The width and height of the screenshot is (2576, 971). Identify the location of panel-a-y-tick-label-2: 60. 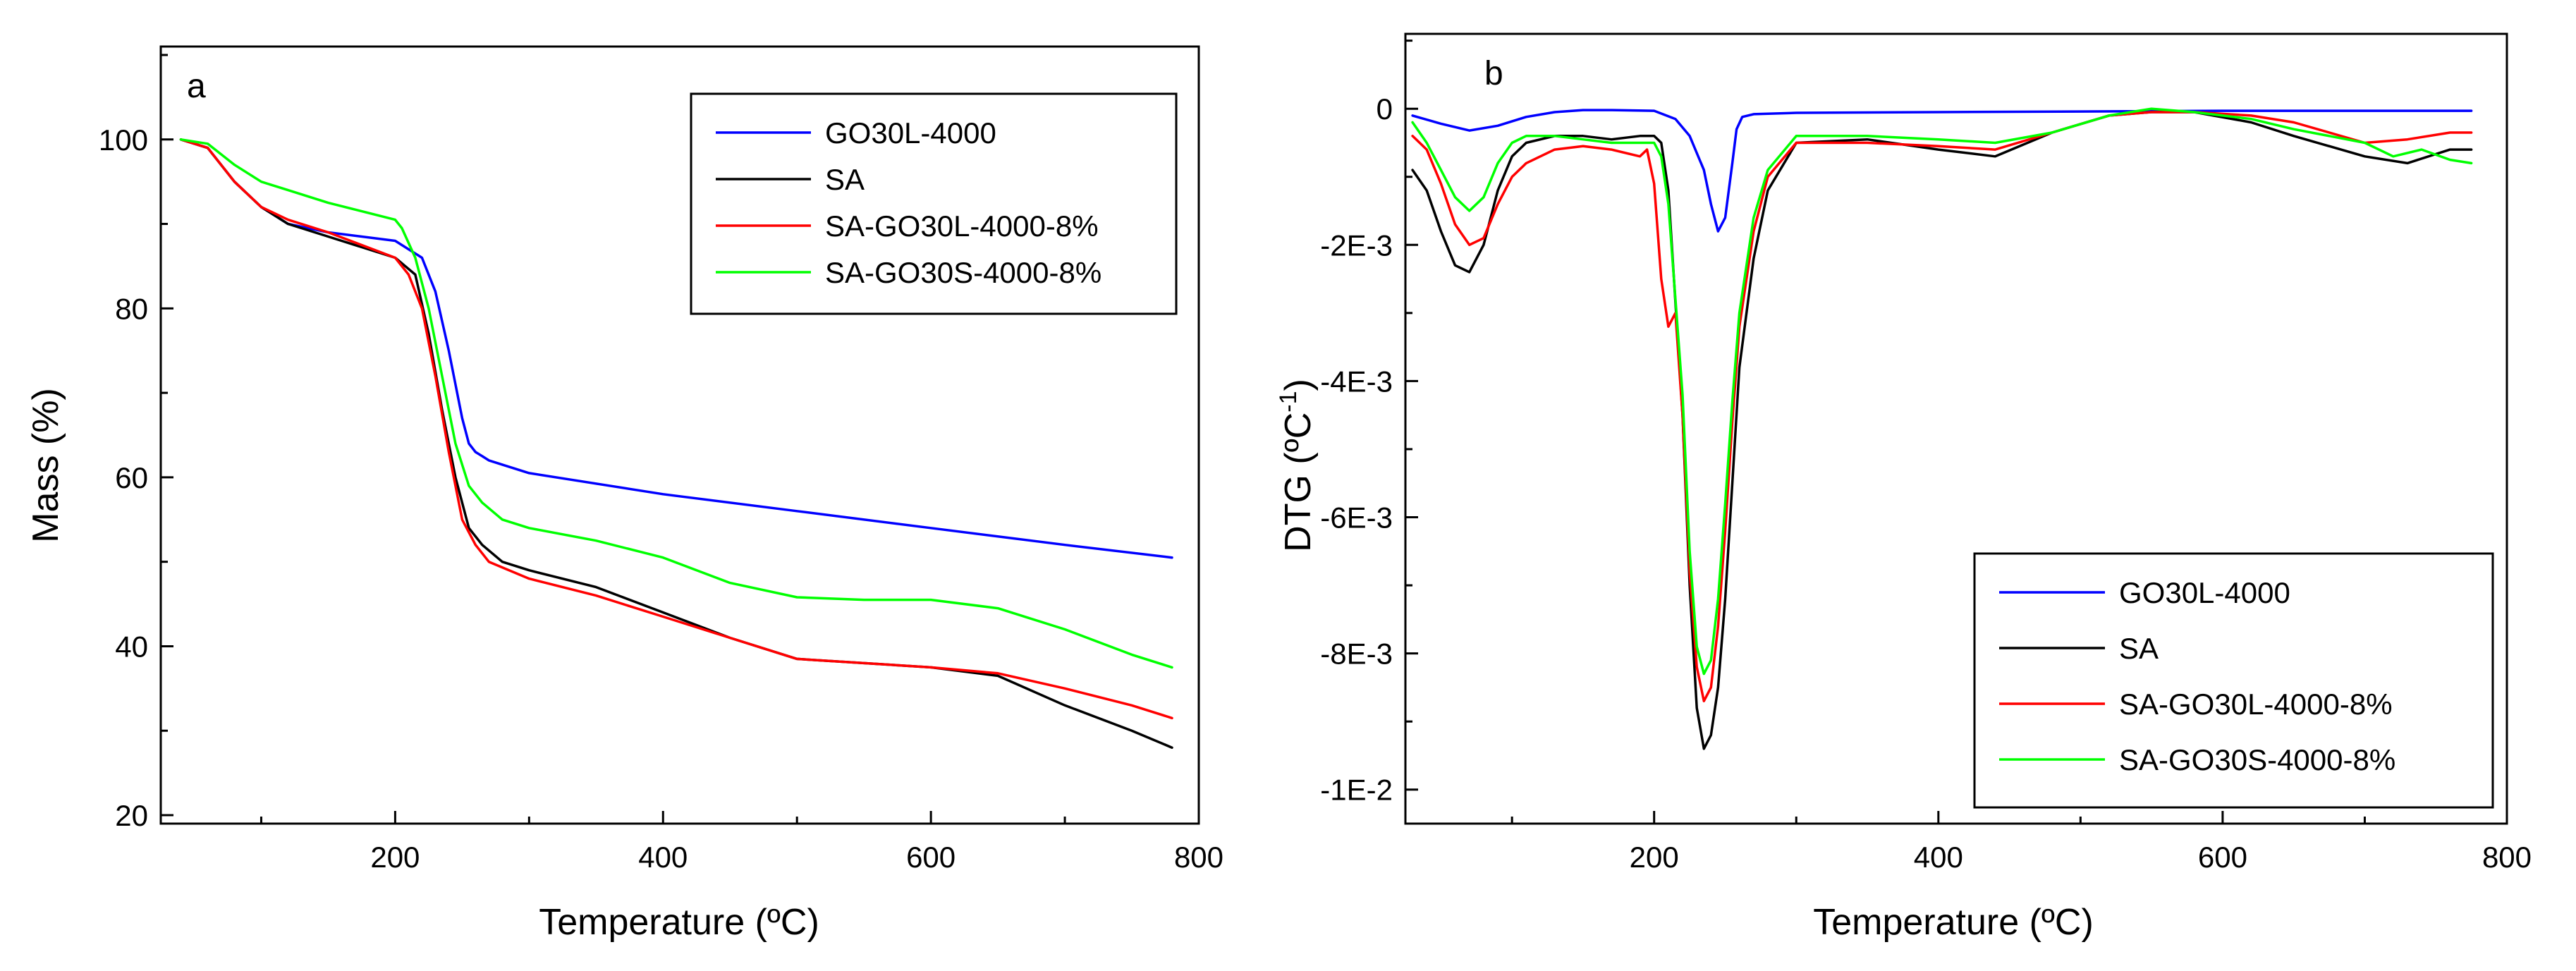
(132, 478).